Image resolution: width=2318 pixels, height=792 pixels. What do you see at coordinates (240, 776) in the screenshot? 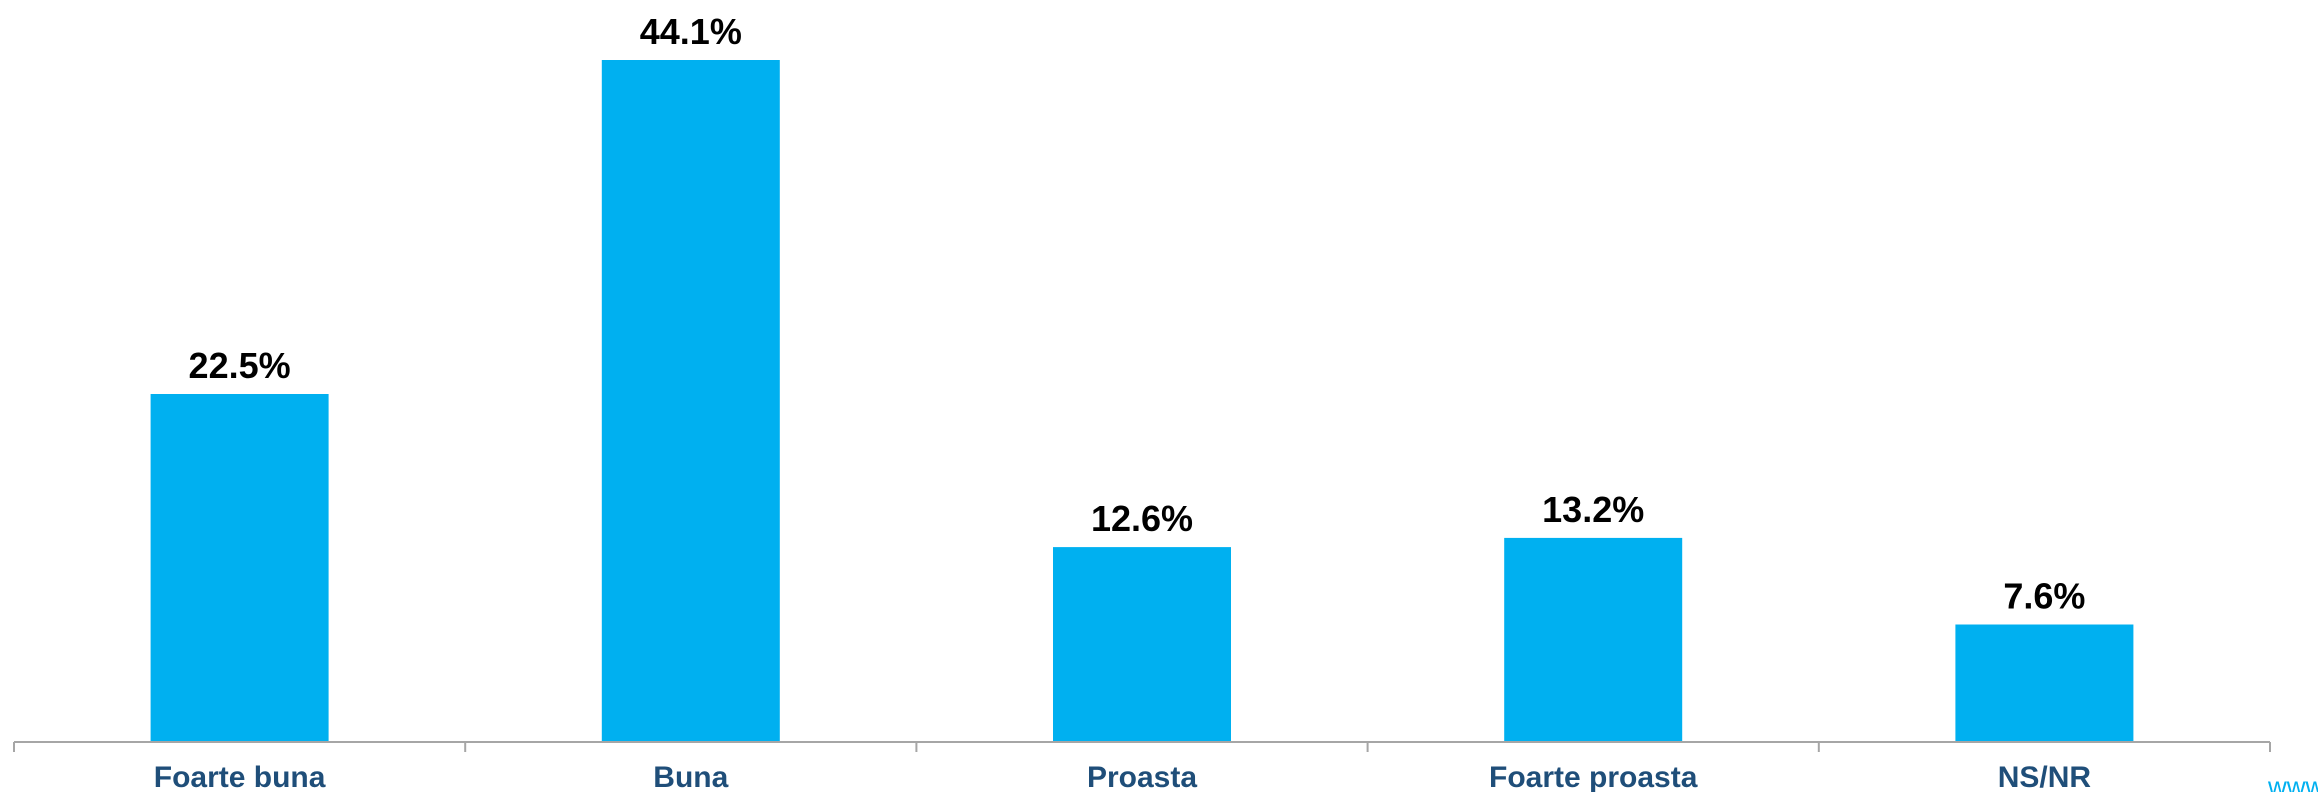
I see `x-tick-label: Foarte buna` at bounding box center [240, 776].